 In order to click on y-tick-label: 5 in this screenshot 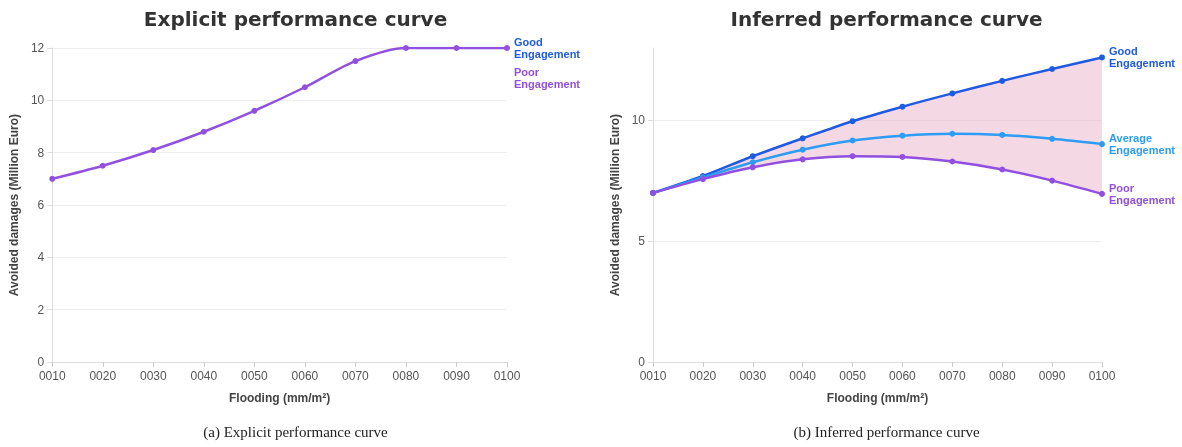, I will do `click(642, 241)`.